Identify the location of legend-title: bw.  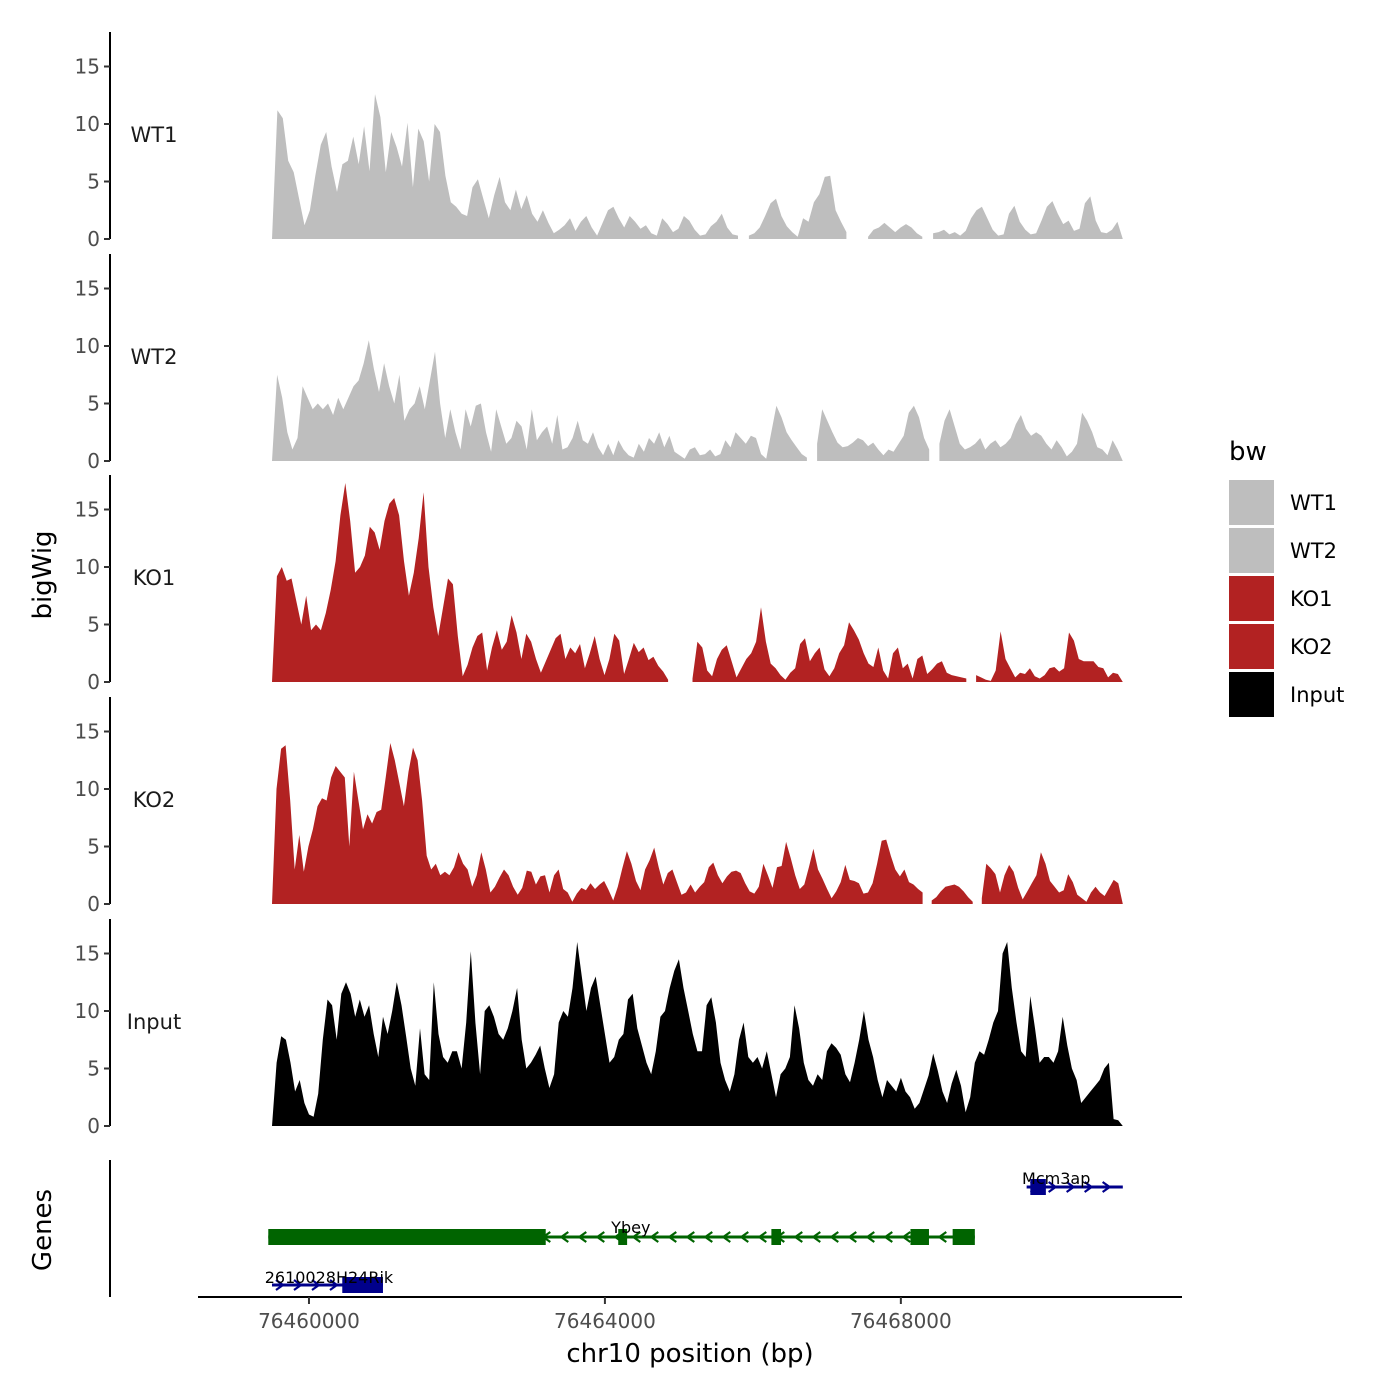
(1248, 452).